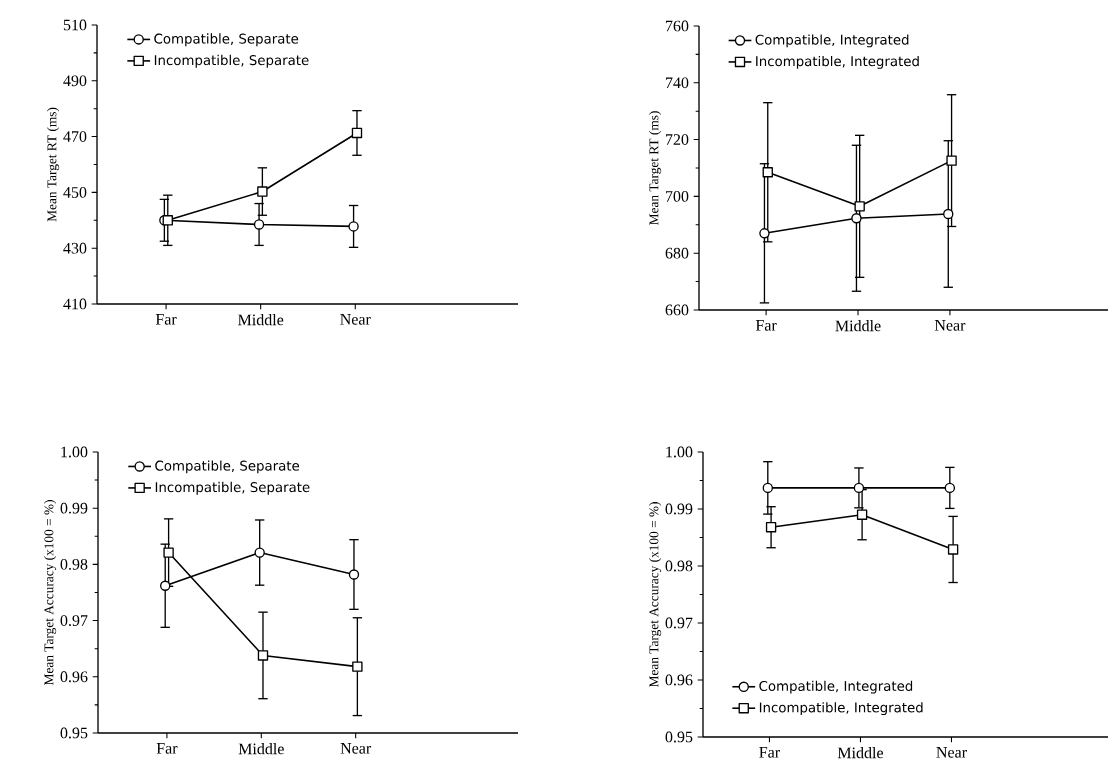 This screenshot has width=1113, height=766. Describe the element at coordinates (75, 304) in the screenshot. I see `y-tick-label: 410` at that location.